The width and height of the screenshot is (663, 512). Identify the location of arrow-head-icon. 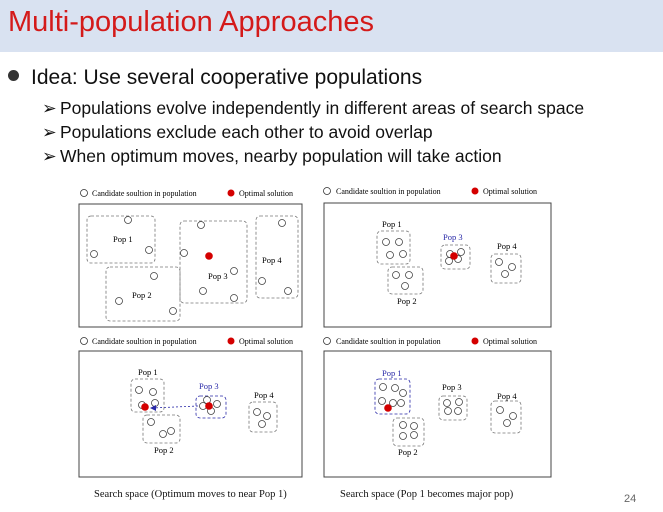
(153, 408).